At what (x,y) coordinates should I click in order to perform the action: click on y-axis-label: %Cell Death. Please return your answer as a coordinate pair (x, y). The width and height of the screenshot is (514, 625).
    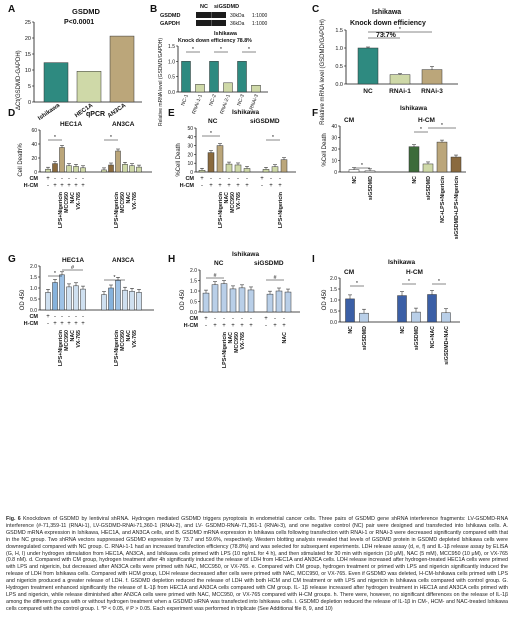
    Looking at the image, I should click on (179, 159).